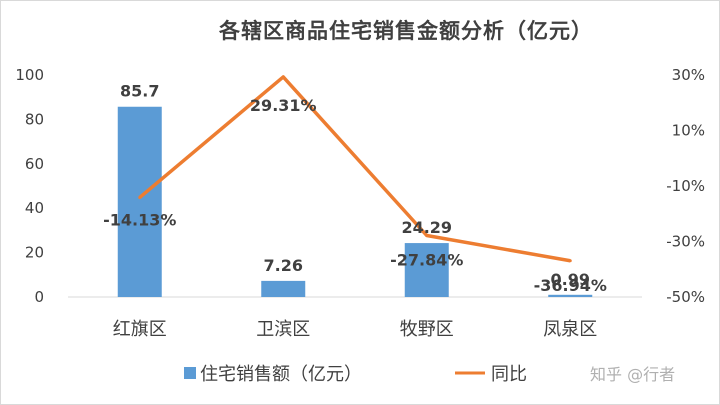  I want to click on category-label: 凤泉区, so click(570, 329).